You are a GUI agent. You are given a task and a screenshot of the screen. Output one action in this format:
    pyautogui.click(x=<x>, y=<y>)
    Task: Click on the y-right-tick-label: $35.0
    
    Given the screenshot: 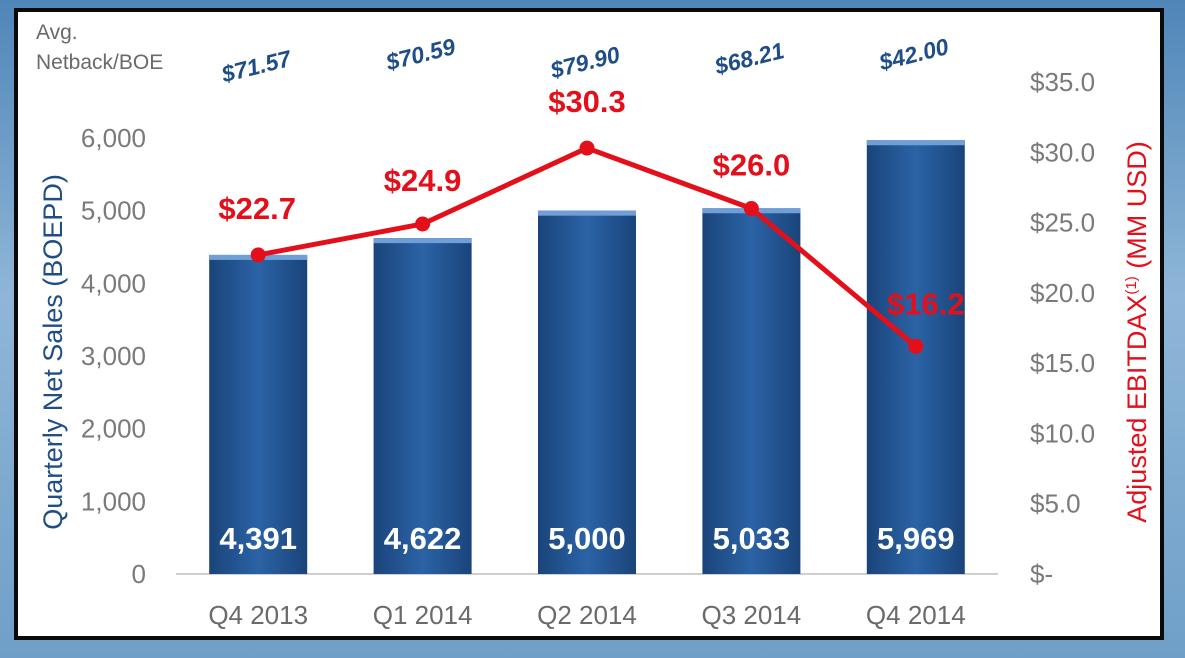 What is the action you would take?
    pyautogui.click(x=1062, y=82)
    